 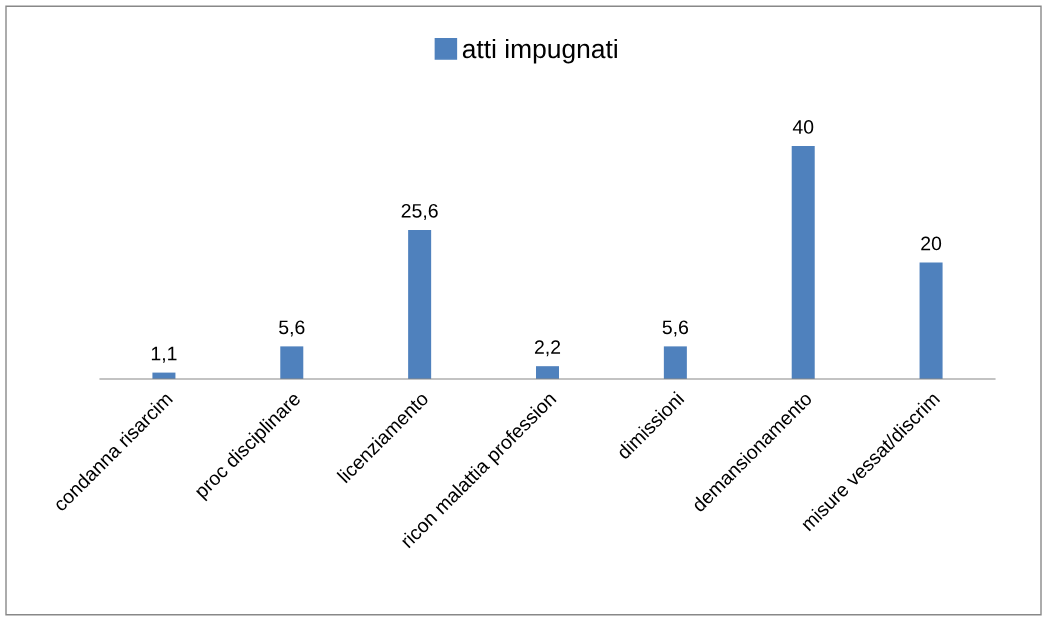 I want to click on data-label: 2,2, so click(x=547, y=348).